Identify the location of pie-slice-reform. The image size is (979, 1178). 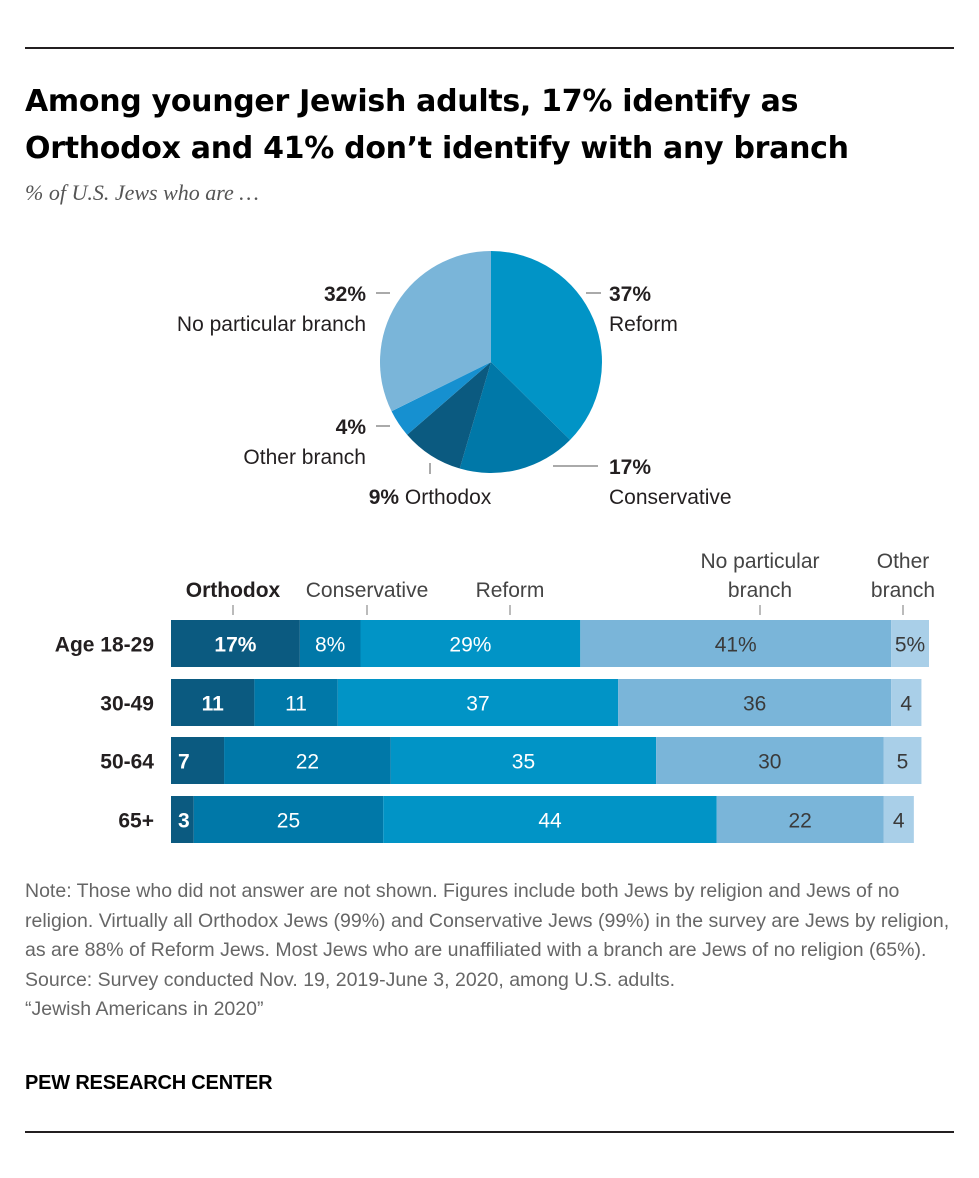
(546, 345).